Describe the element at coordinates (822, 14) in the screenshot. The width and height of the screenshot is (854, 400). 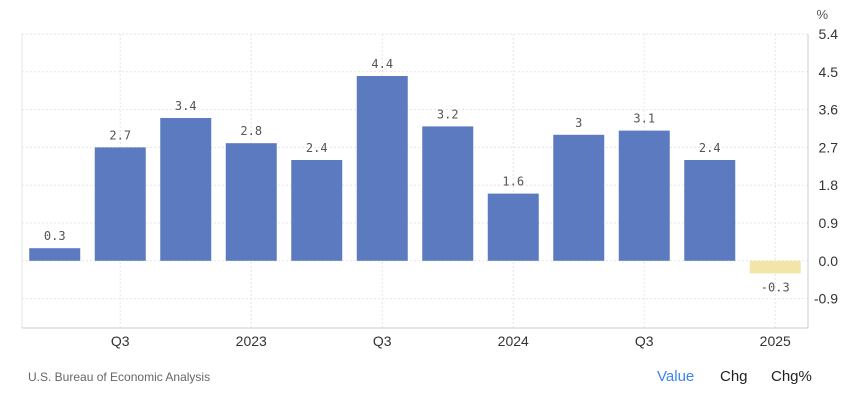
I see `unit-label: %` at that location.